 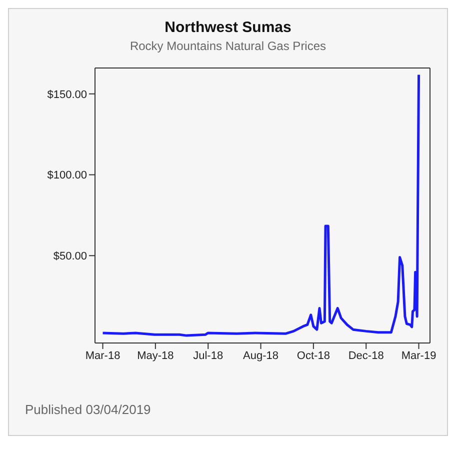 What do you see at coordinates (208, 356) in the screenshot?
I see `x-tick-label: Jul-18` at bounding box center [208, 356].